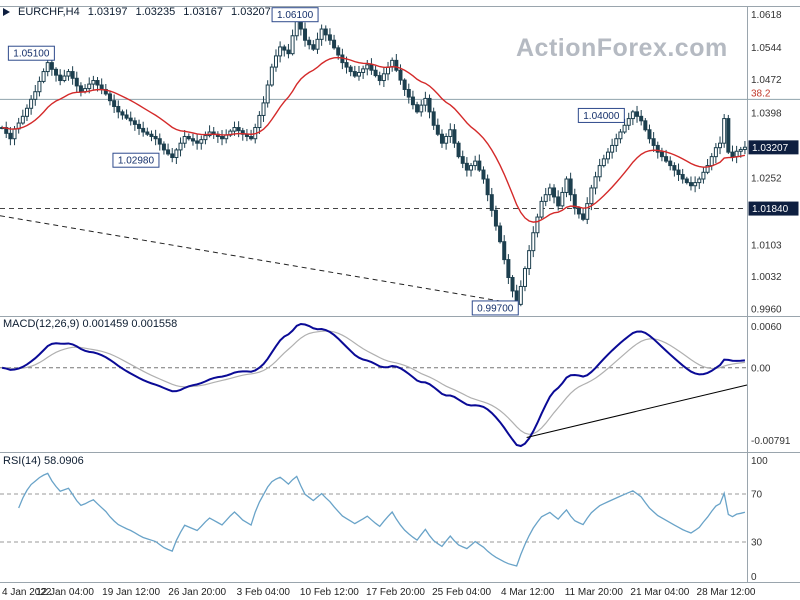 The height and width of the screenshot is (600, 800). What do you see at coordinates (766, 179) in the screenshot?
I see `price-tick: 1.0252` at bounding box center [766, 179].